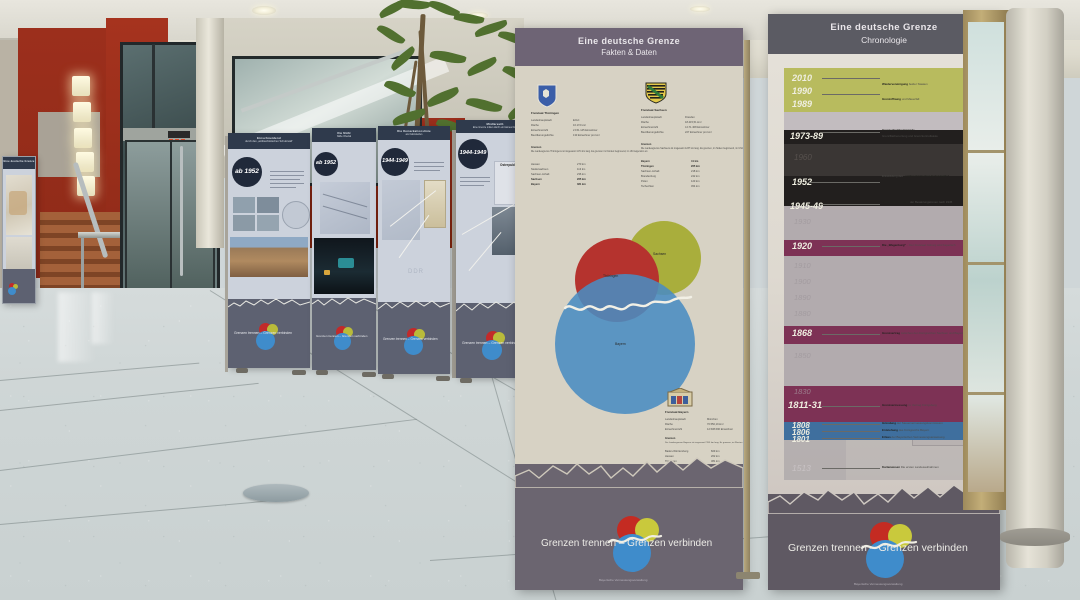 This screenshot has width=1080, height=600. What do you see at coordinates (414, 221) in the screenshot?
I see `banner-body: 1944-1949 DDR` at bounding box center [414, 221].